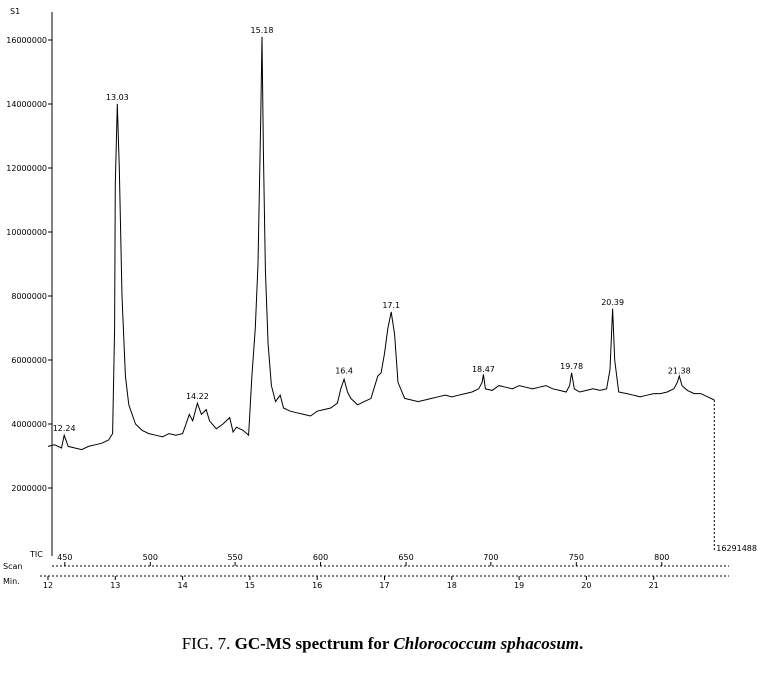  What do you see at coordinates (11, 581) in the screenshot?
I see `min-axis-label: Min.` at bounding box center [11, 581].